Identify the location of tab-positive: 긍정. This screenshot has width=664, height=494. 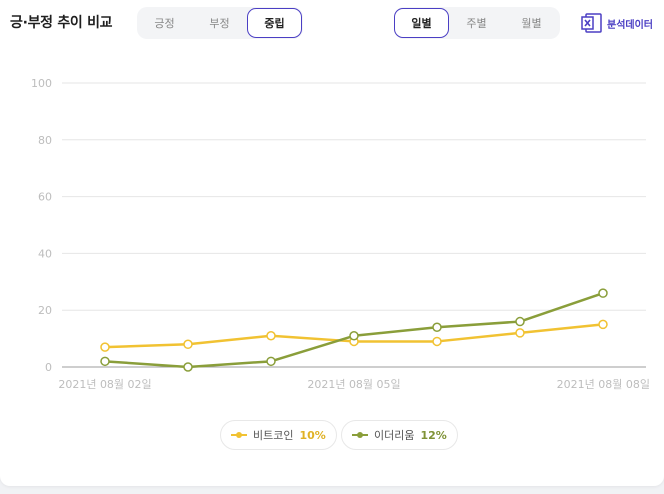
(164, 23).